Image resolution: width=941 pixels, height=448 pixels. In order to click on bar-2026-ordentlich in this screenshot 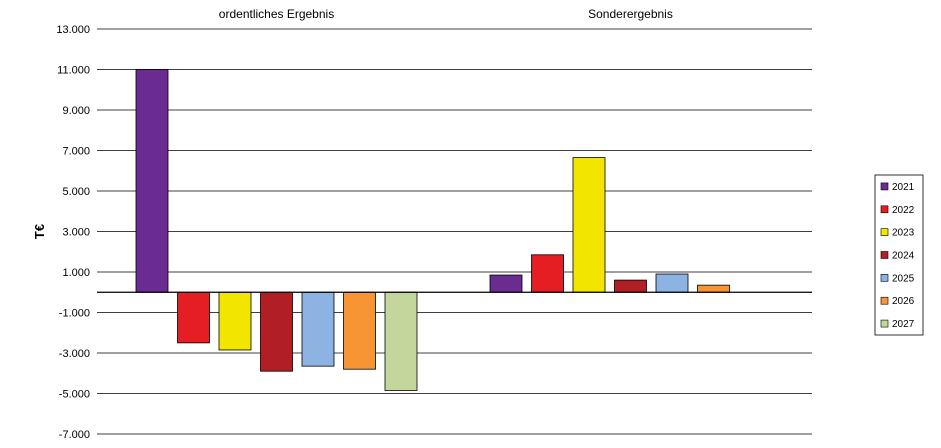, I will do `click(359, 330)`.